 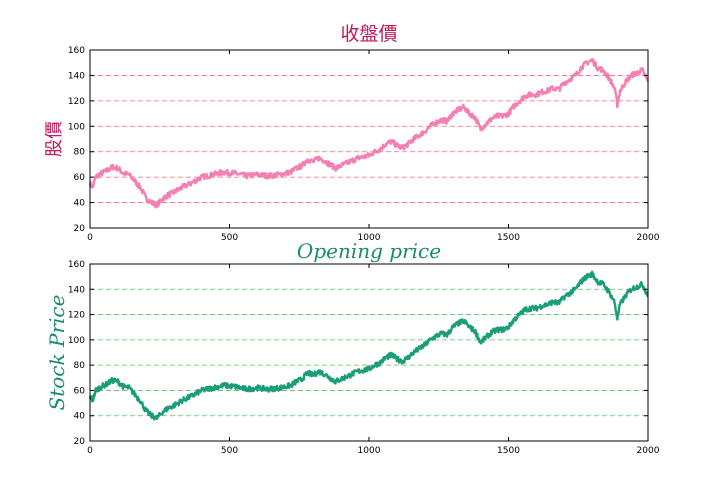 What do you see at coordinates (369, 251) in the screenshot?
I see `chart-title: Opening price` at bounding box center [369, 251].